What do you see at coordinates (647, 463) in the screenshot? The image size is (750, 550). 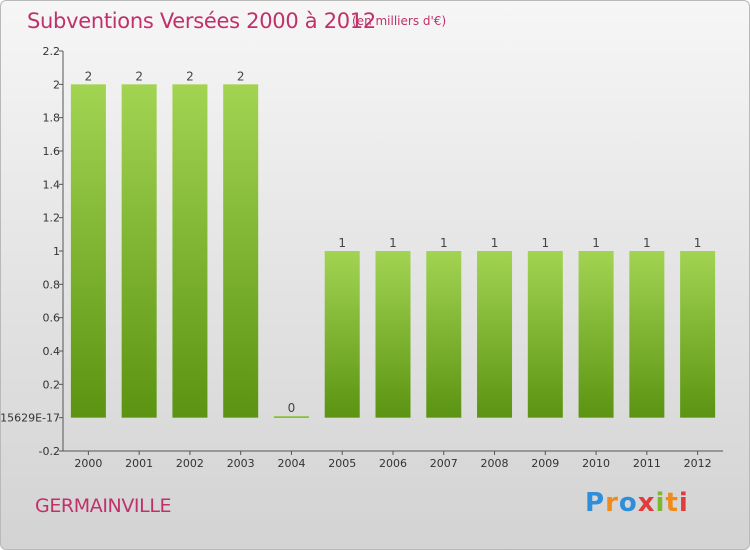 I see `x-tick-label: 2011` at bounding box center [647, 463].